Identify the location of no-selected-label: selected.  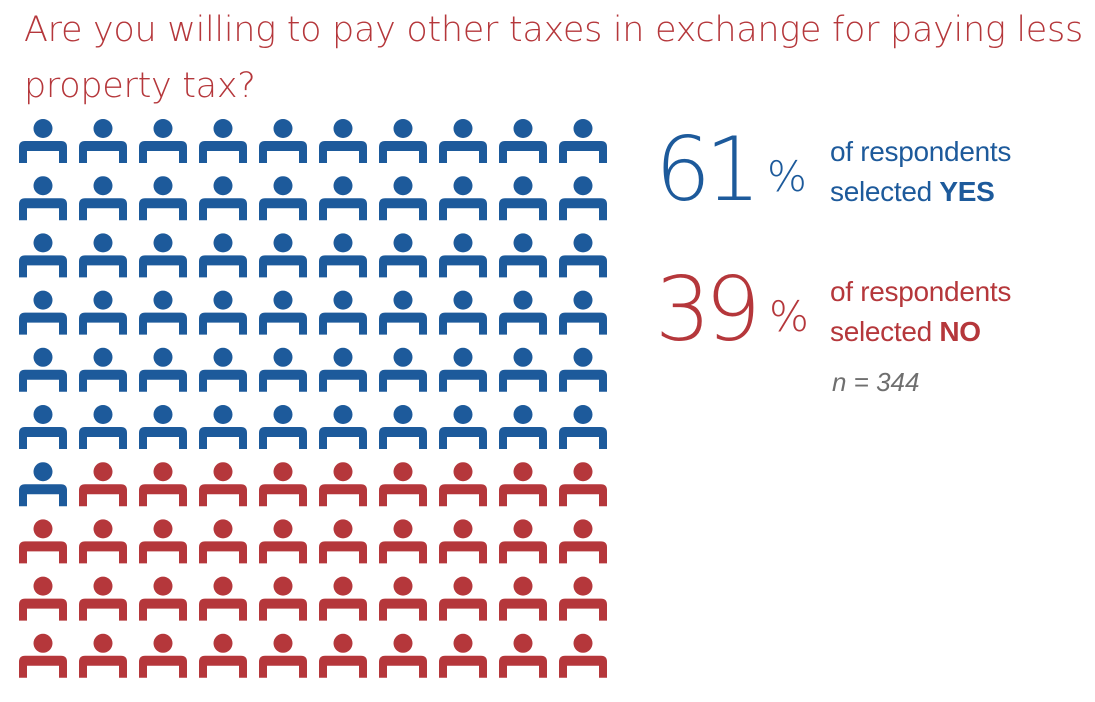
(885, 331).